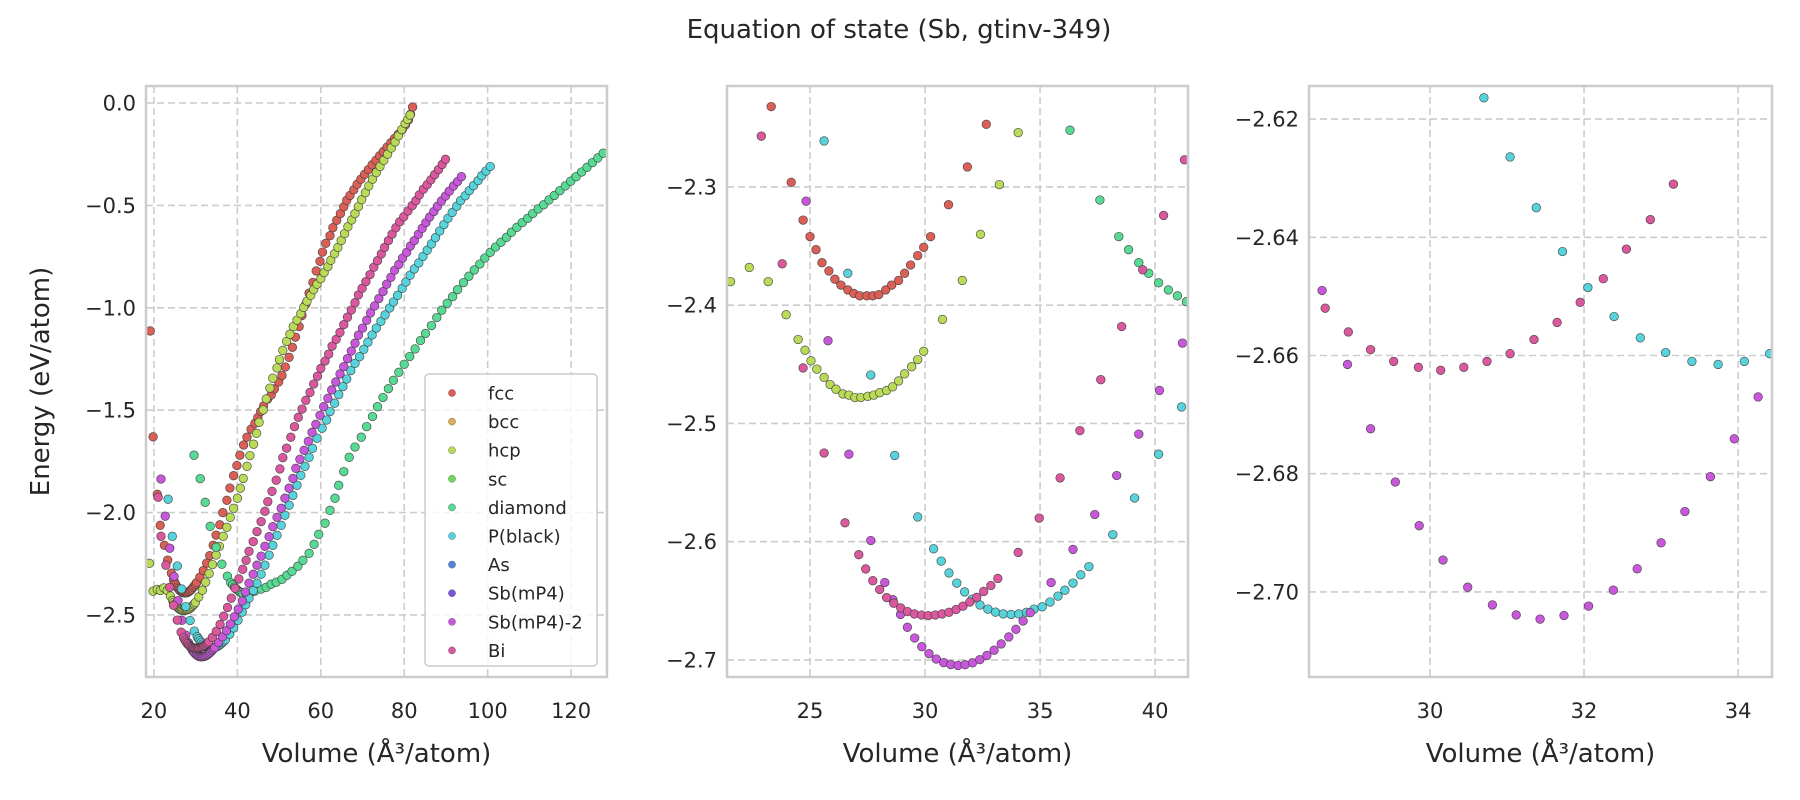 This screenshot has height=800, width=1800. Describe the element at coordinates (154, 711) in the screenshot. I see `x-tick-label: 20` at that location.